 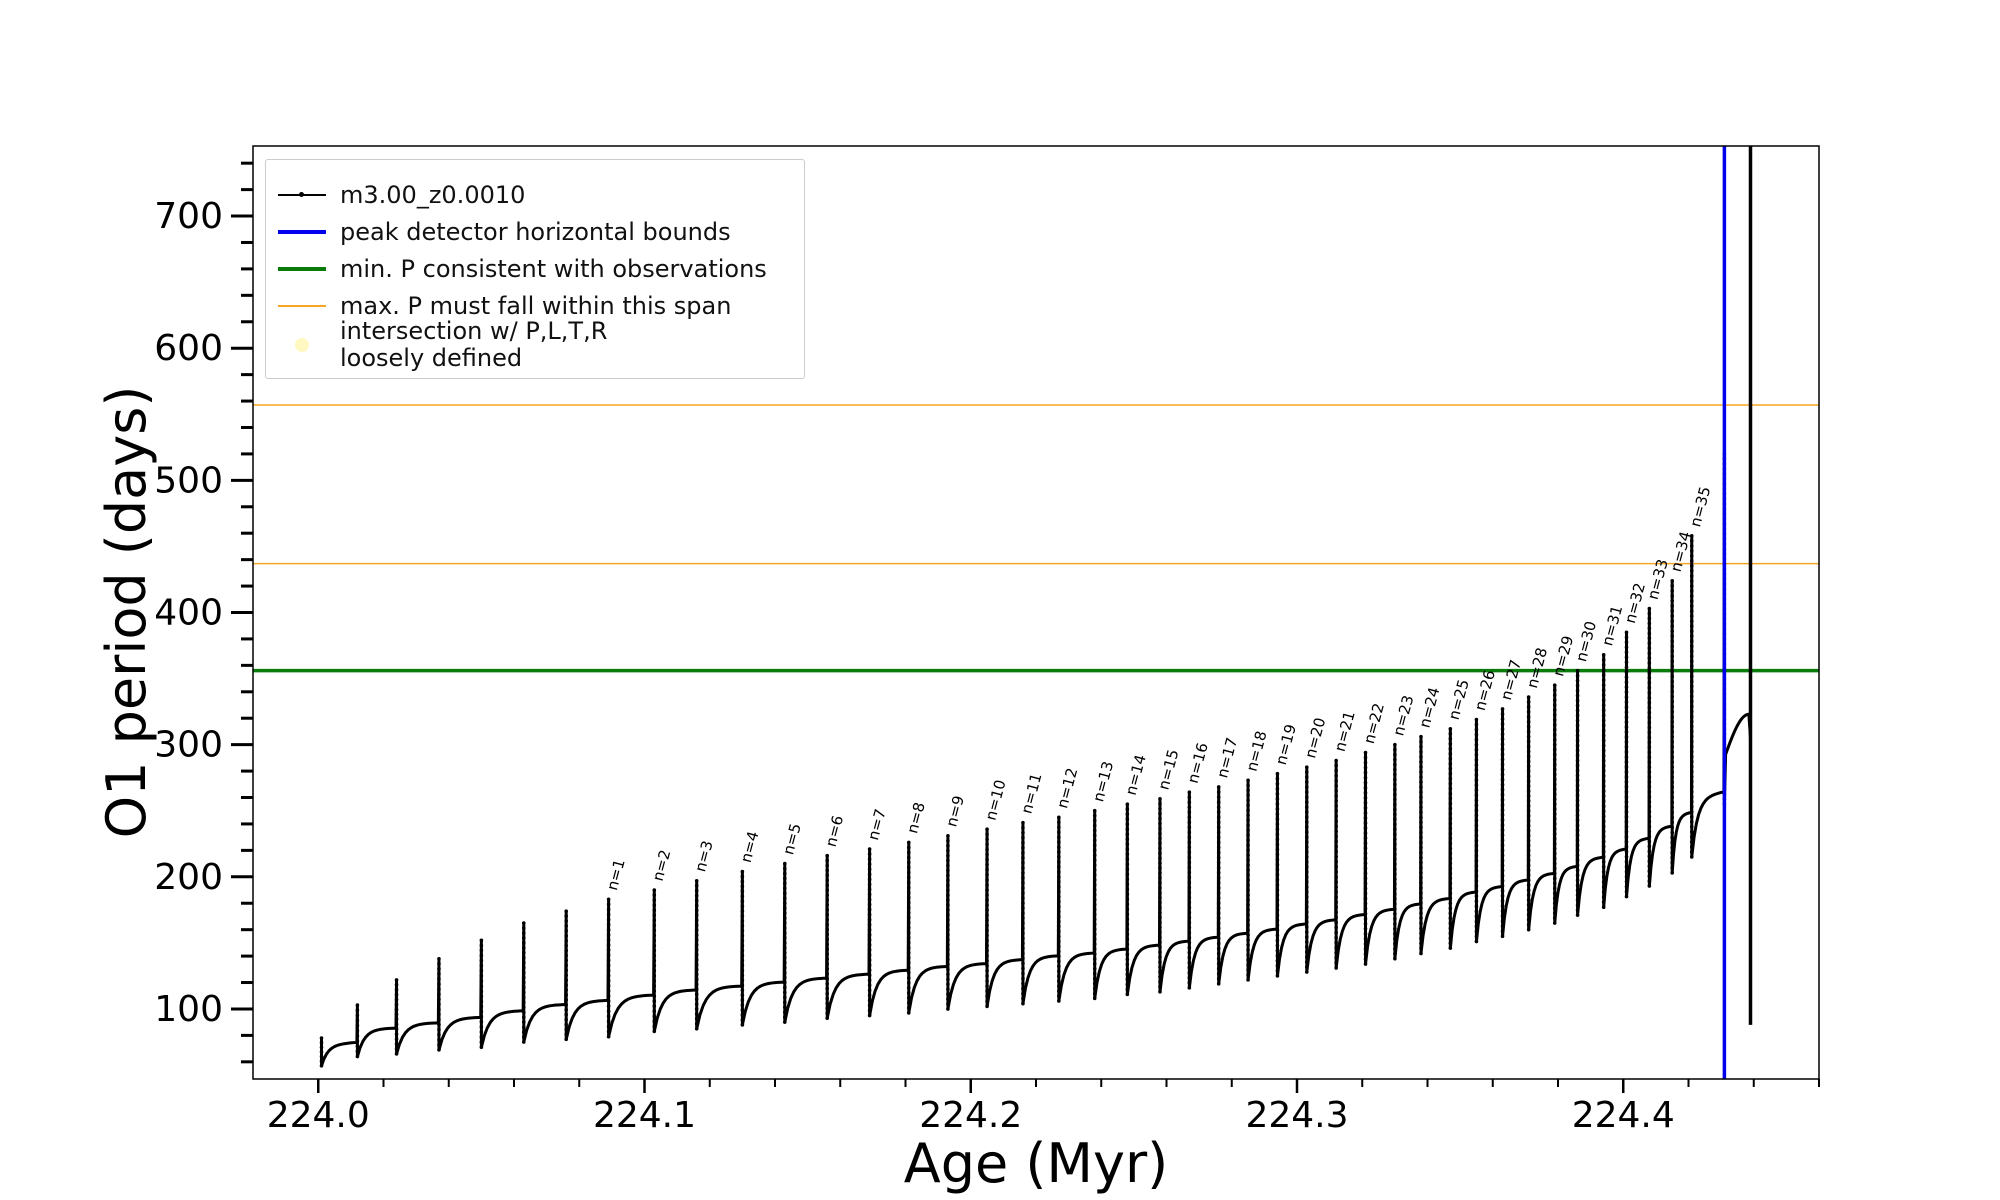 What do you see at coordinates (126, 612) in the screenshot?
I see `y-axis-label: O1 period (days)` at bounding box center [126, 612].